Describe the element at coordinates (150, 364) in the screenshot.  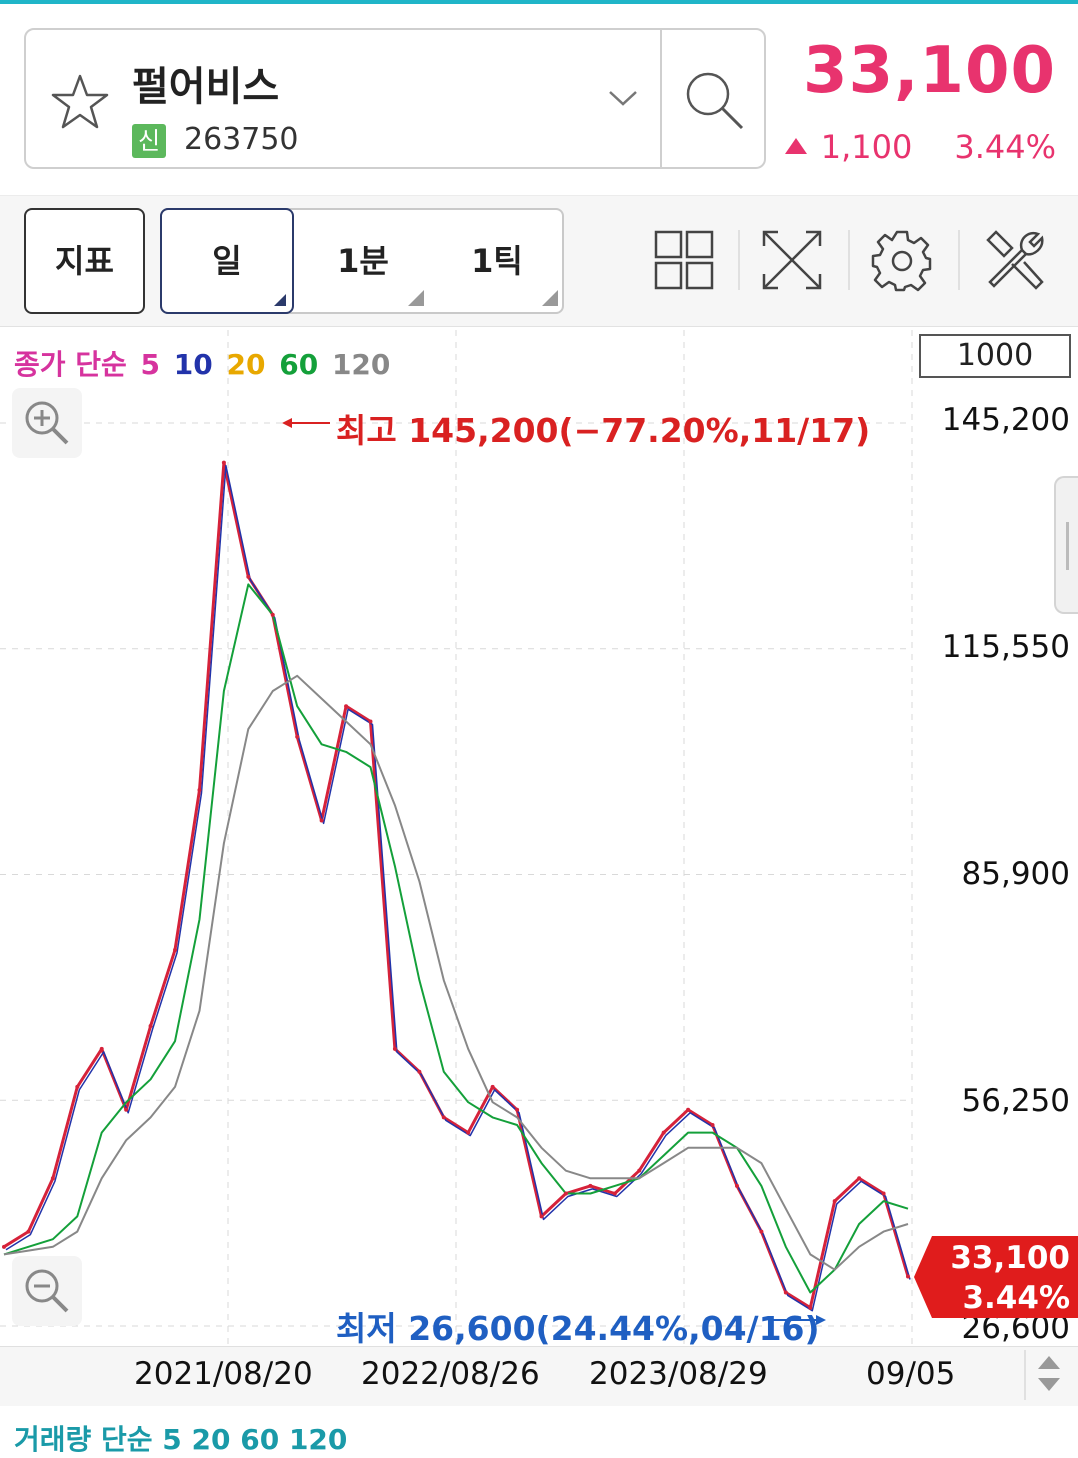
I see `ma-legend-5: 5` at that location.